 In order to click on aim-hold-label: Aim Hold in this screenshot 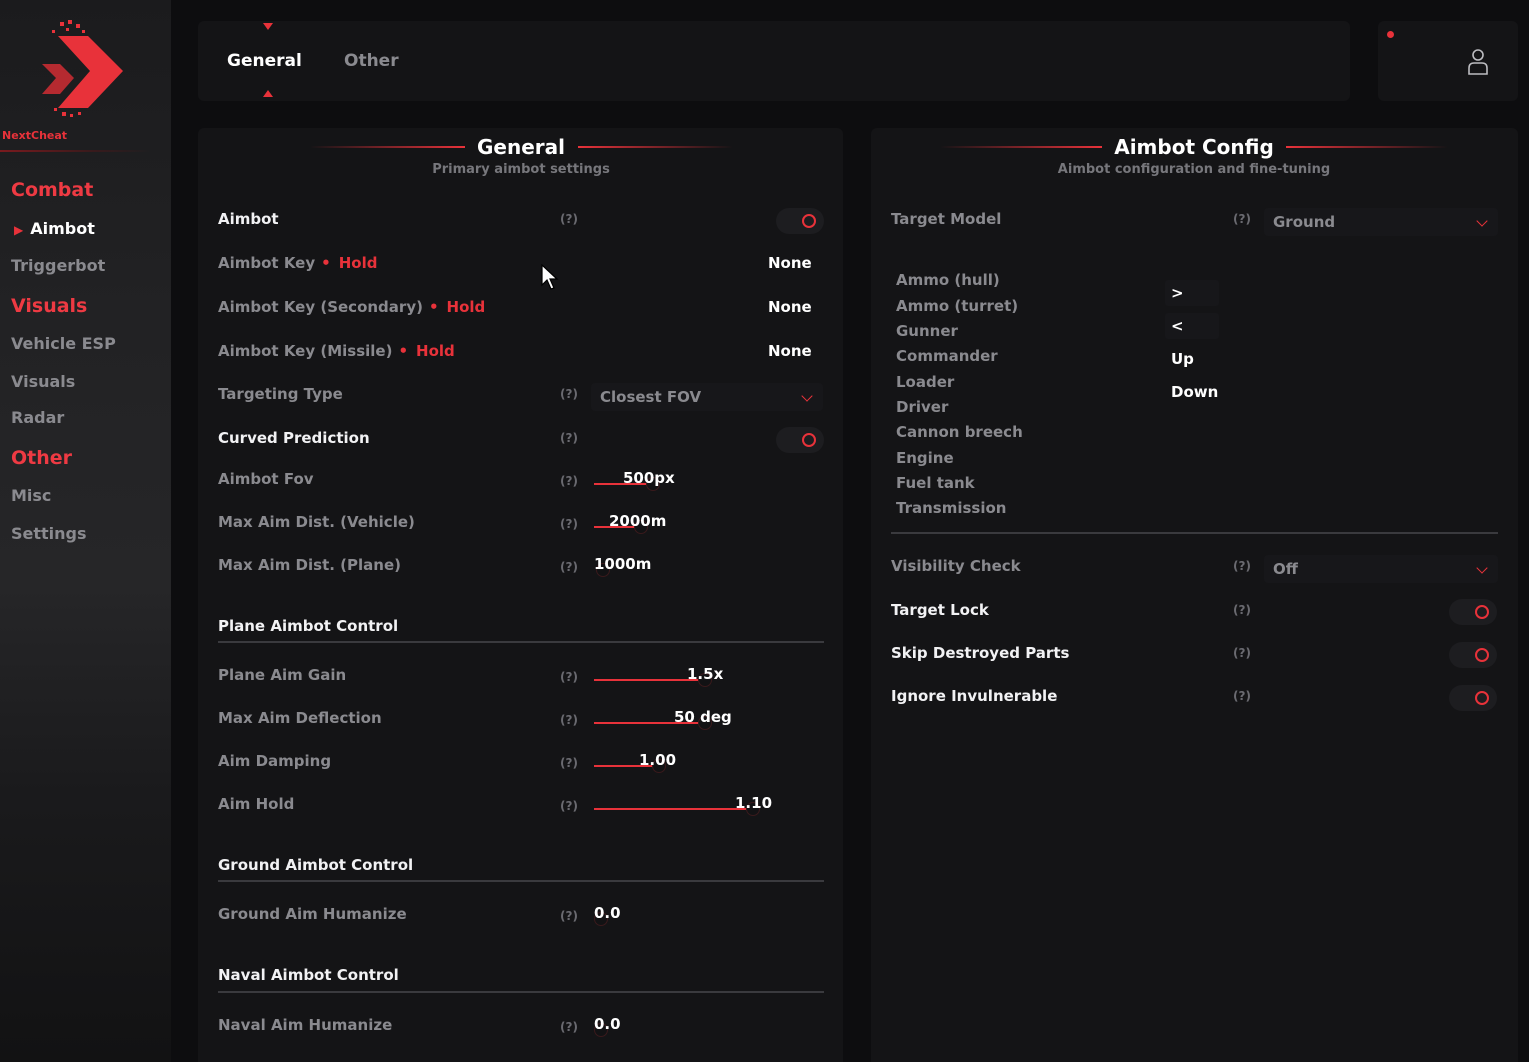, I will do `click(256, 804)`.